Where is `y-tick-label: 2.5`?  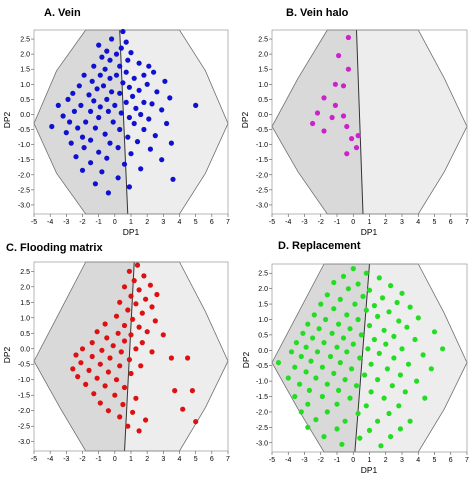 y-tick-label: 2.5 is located at coordinates (25, 40).